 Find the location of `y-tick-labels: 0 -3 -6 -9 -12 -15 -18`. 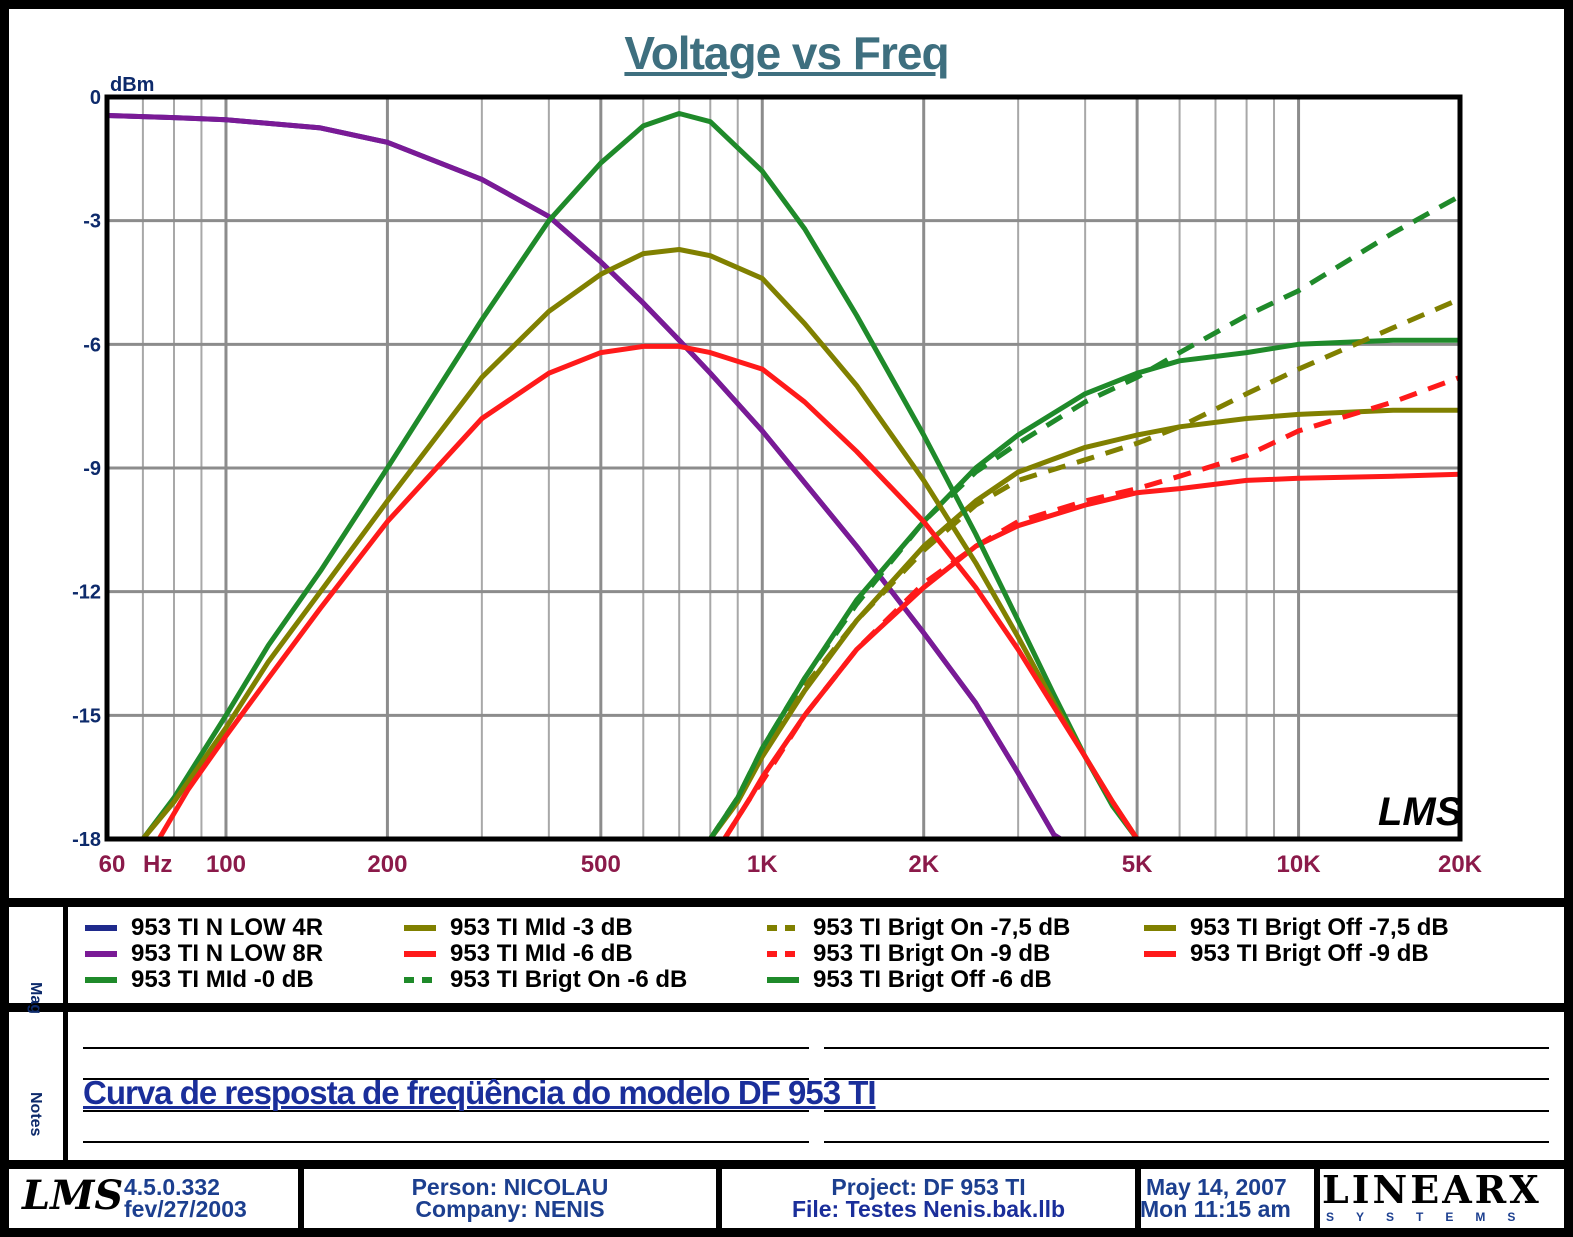

y-tick-labels: 0 -3 -6 -9 -12 -15 -18 is located at coordinates (86, 469).